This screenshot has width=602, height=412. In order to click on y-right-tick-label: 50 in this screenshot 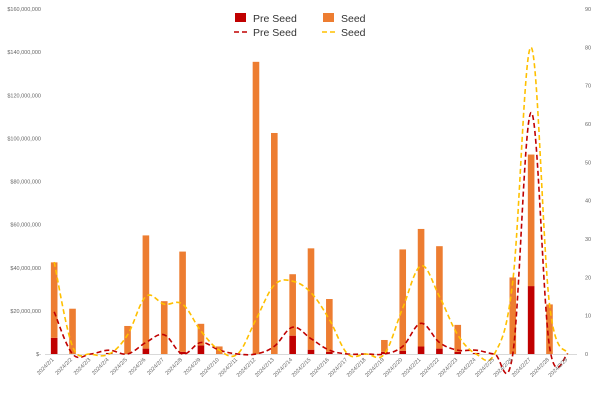, I will do `click(588, 163)`.